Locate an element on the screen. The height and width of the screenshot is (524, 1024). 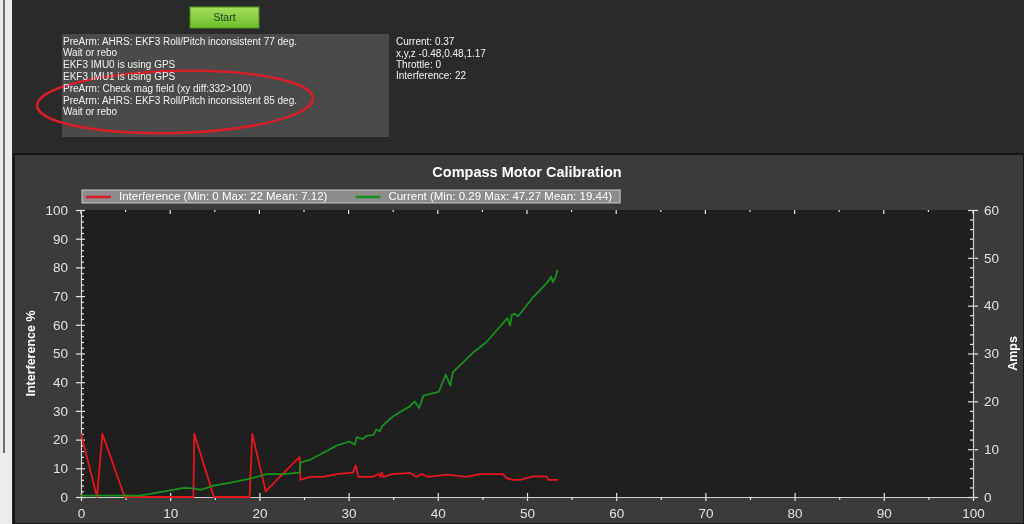
x-tick-label: 80 is located at coordinates (795, 513).